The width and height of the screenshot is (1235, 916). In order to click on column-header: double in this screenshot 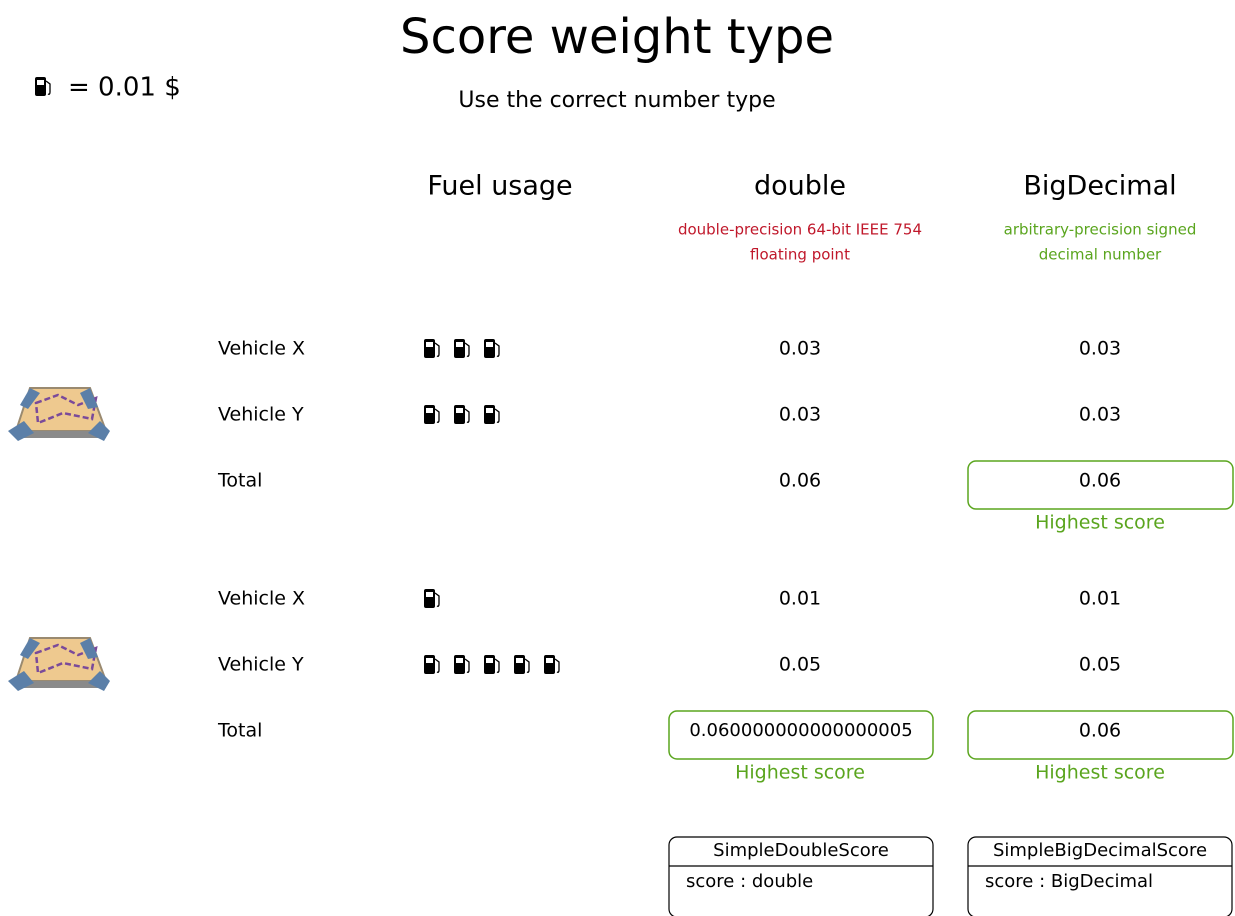, I will do `click(800, 186)`.